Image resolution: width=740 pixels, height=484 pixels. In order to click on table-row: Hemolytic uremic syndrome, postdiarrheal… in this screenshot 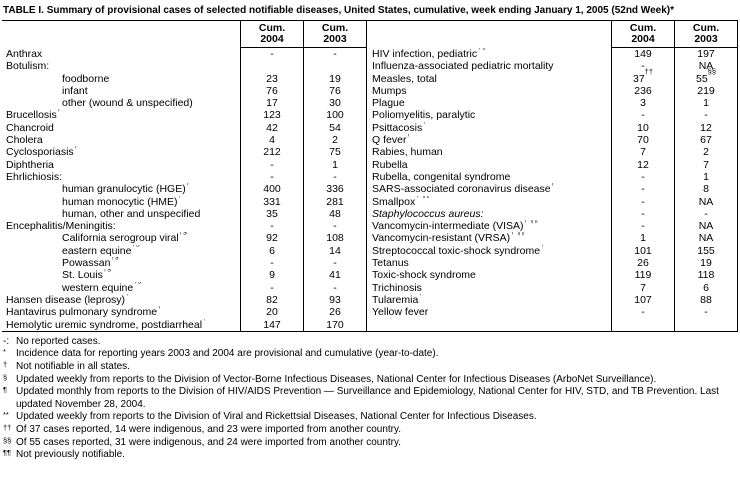, I will do `click(185, 324)`.